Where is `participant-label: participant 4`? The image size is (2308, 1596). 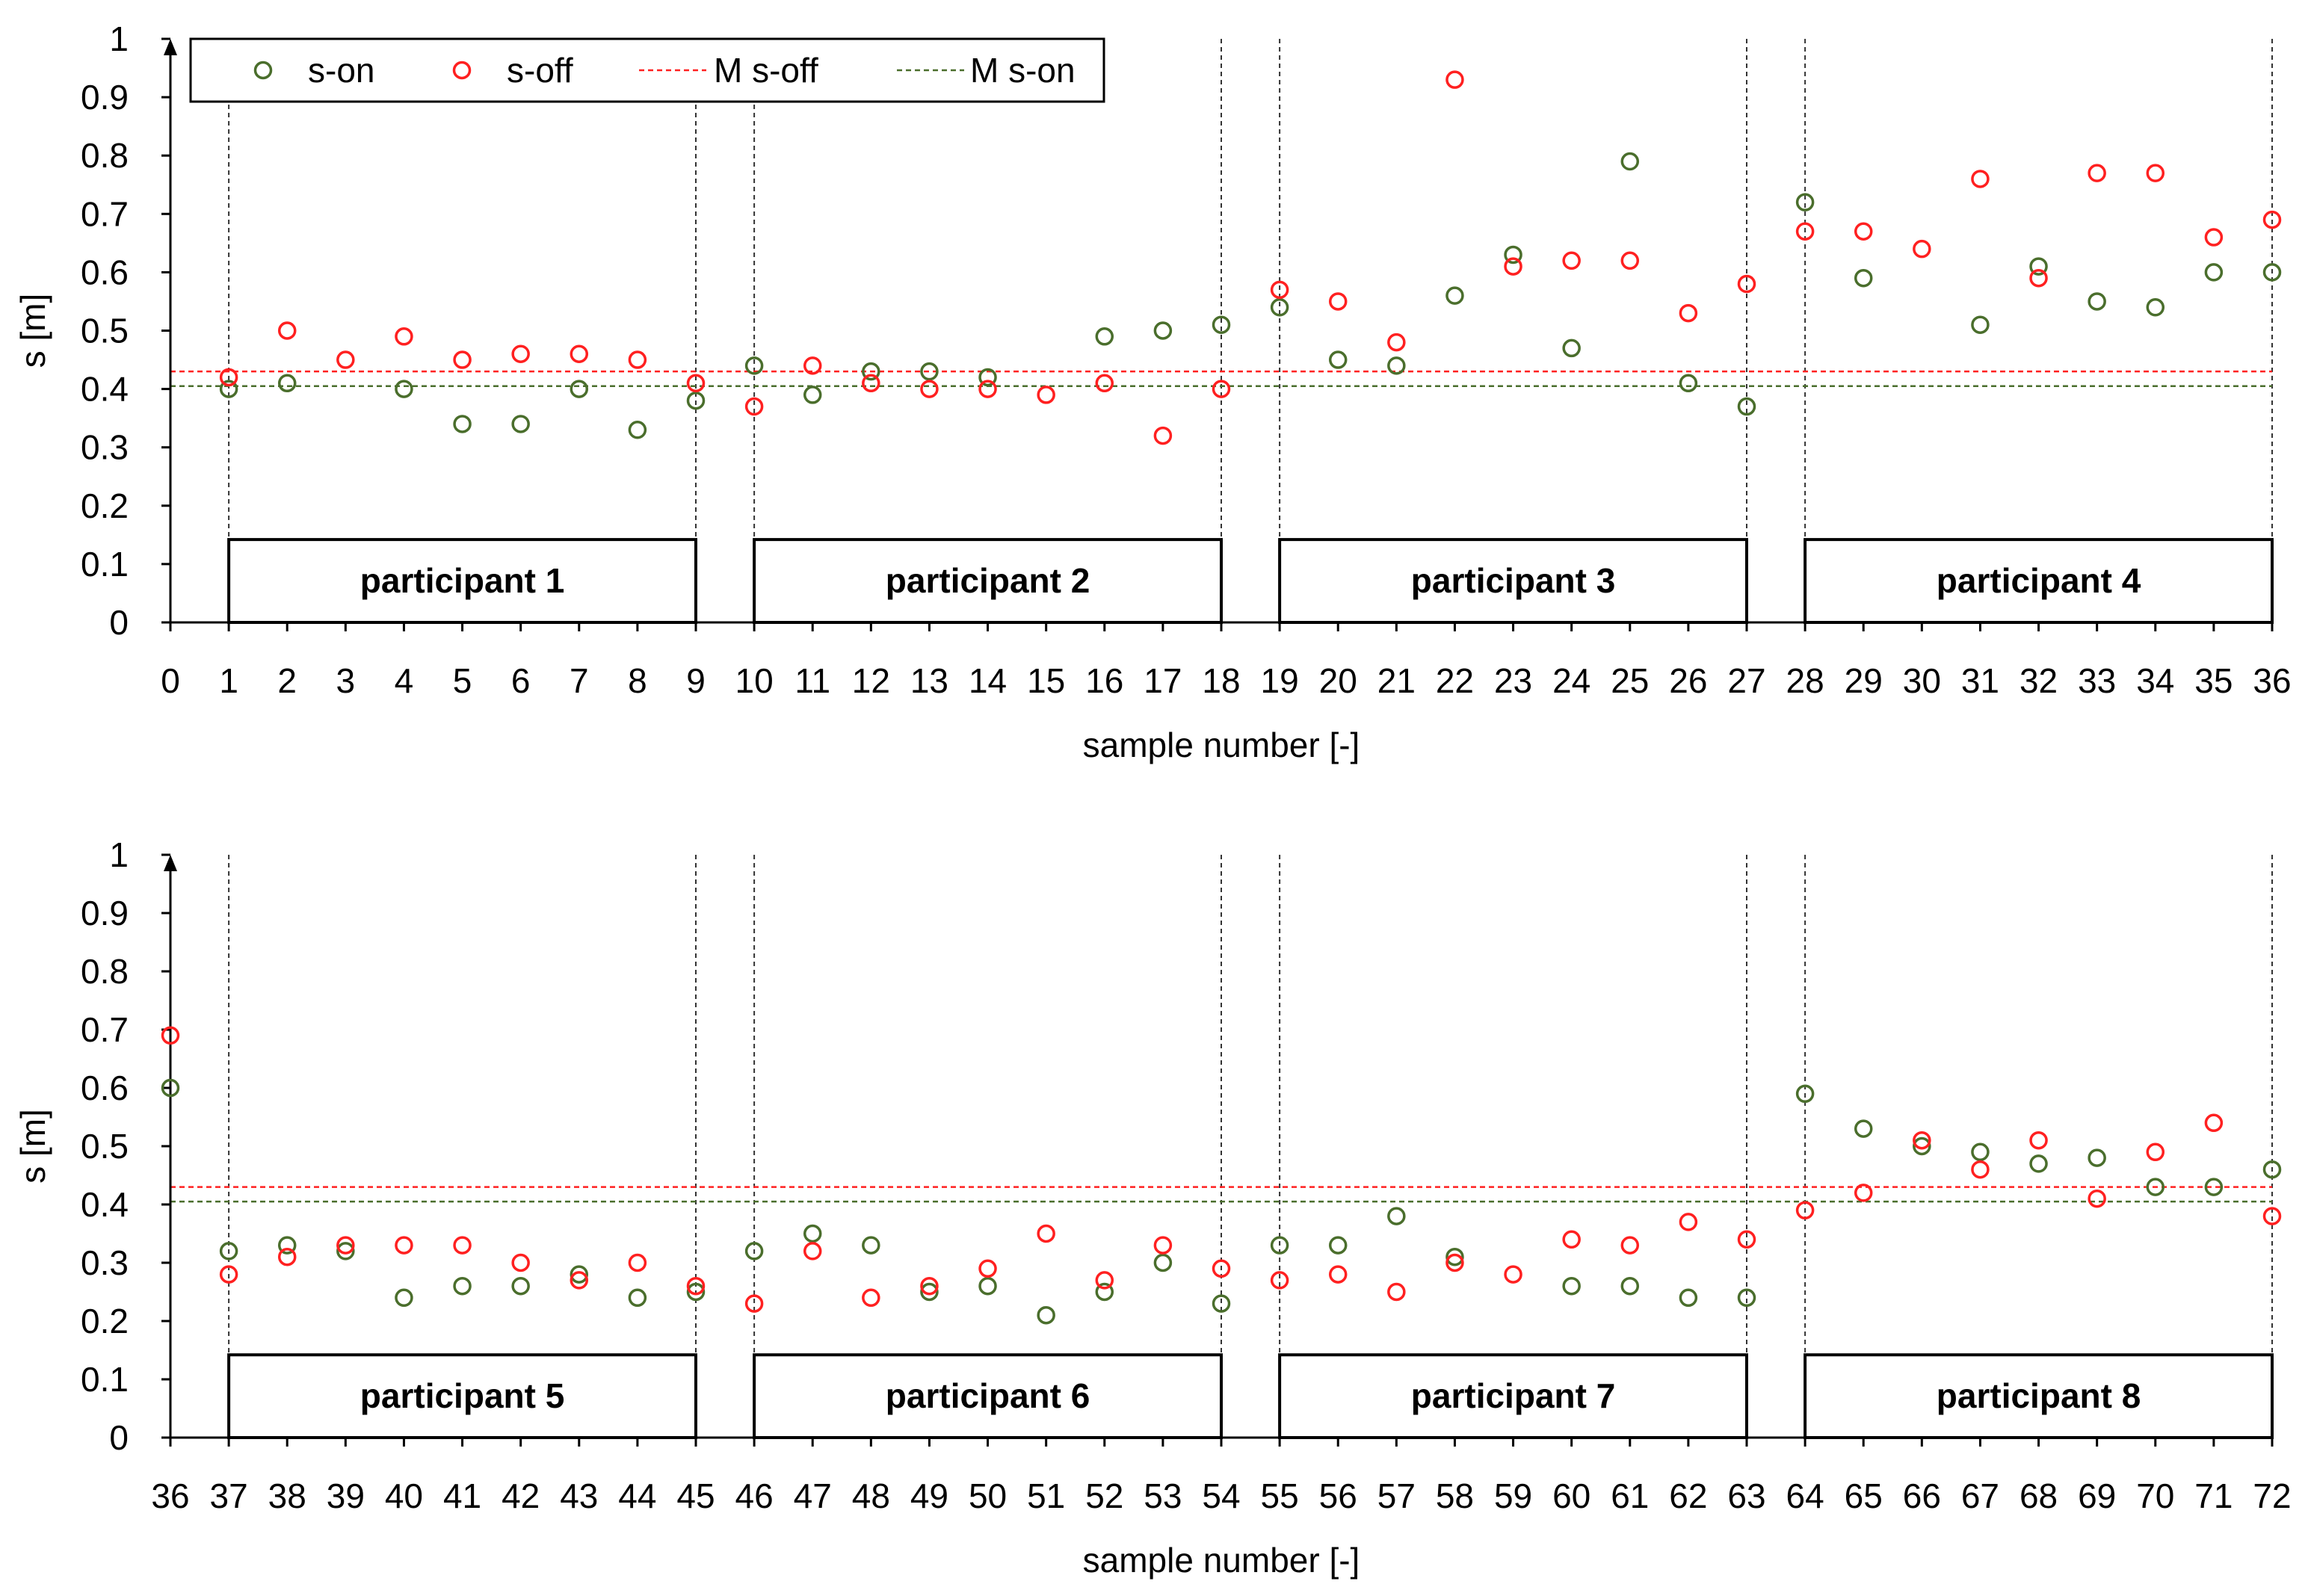 participant-label: participant 4 is located at coordinates (2039, 581).